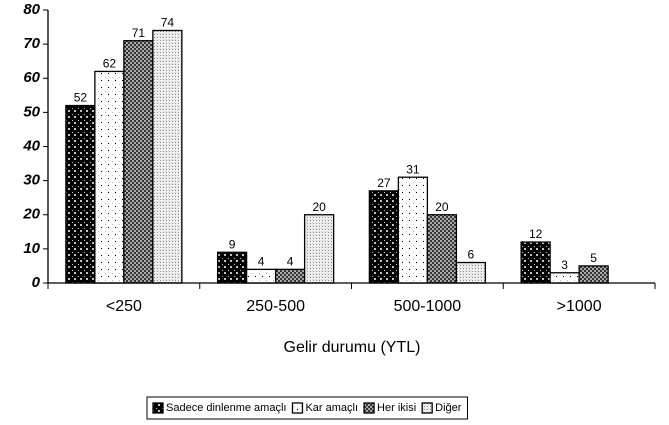 The width and height of the screenshot is (669, 425). Describe the element at coordinates (31, 111) in the screenshot. I see `y-tick-label: 50` at that location.